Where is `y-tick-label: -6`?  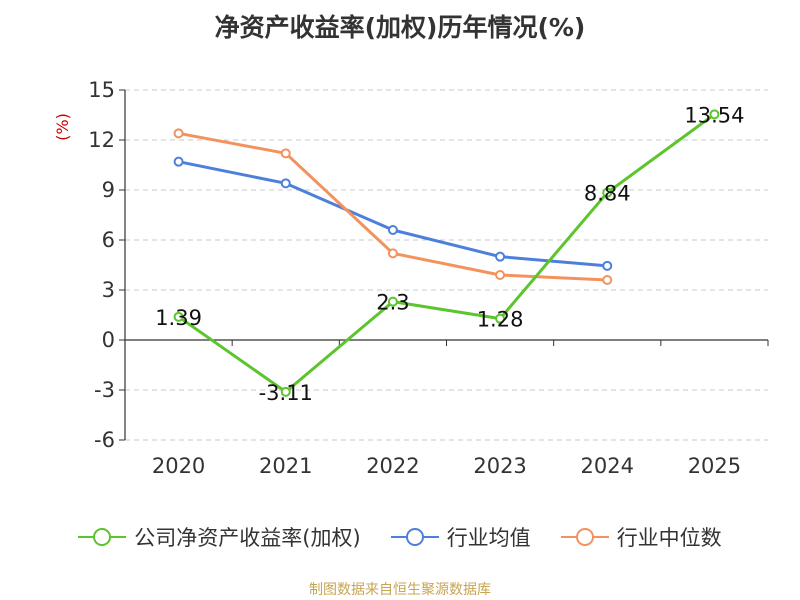 y-tick-label: -6 is located at coordinates (104, 440).